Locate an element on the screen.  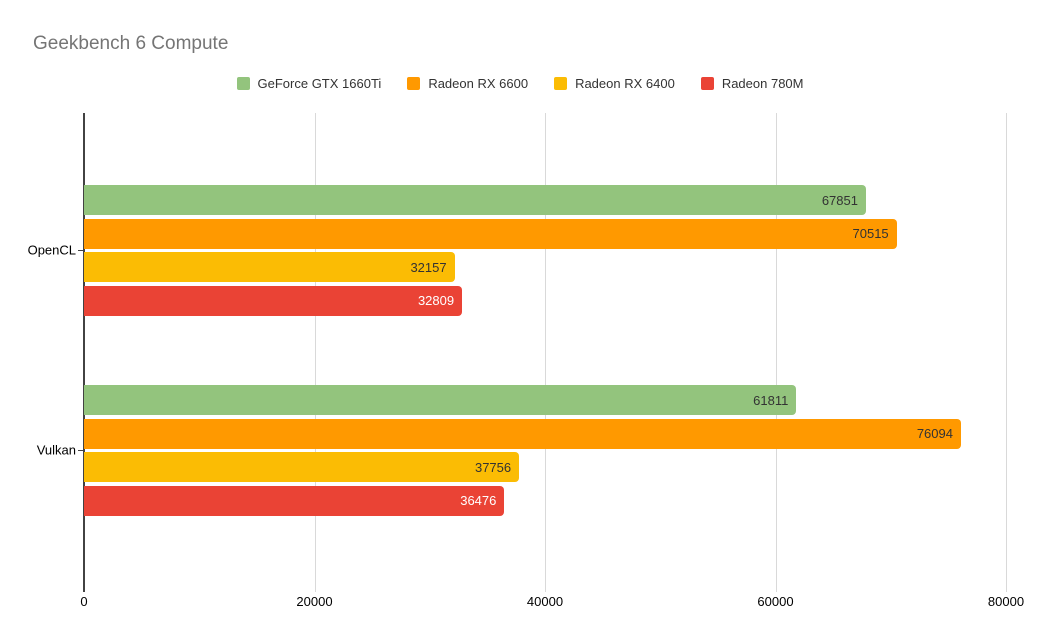
bar-value-label: 32809 is located at coordinates (436, 300).